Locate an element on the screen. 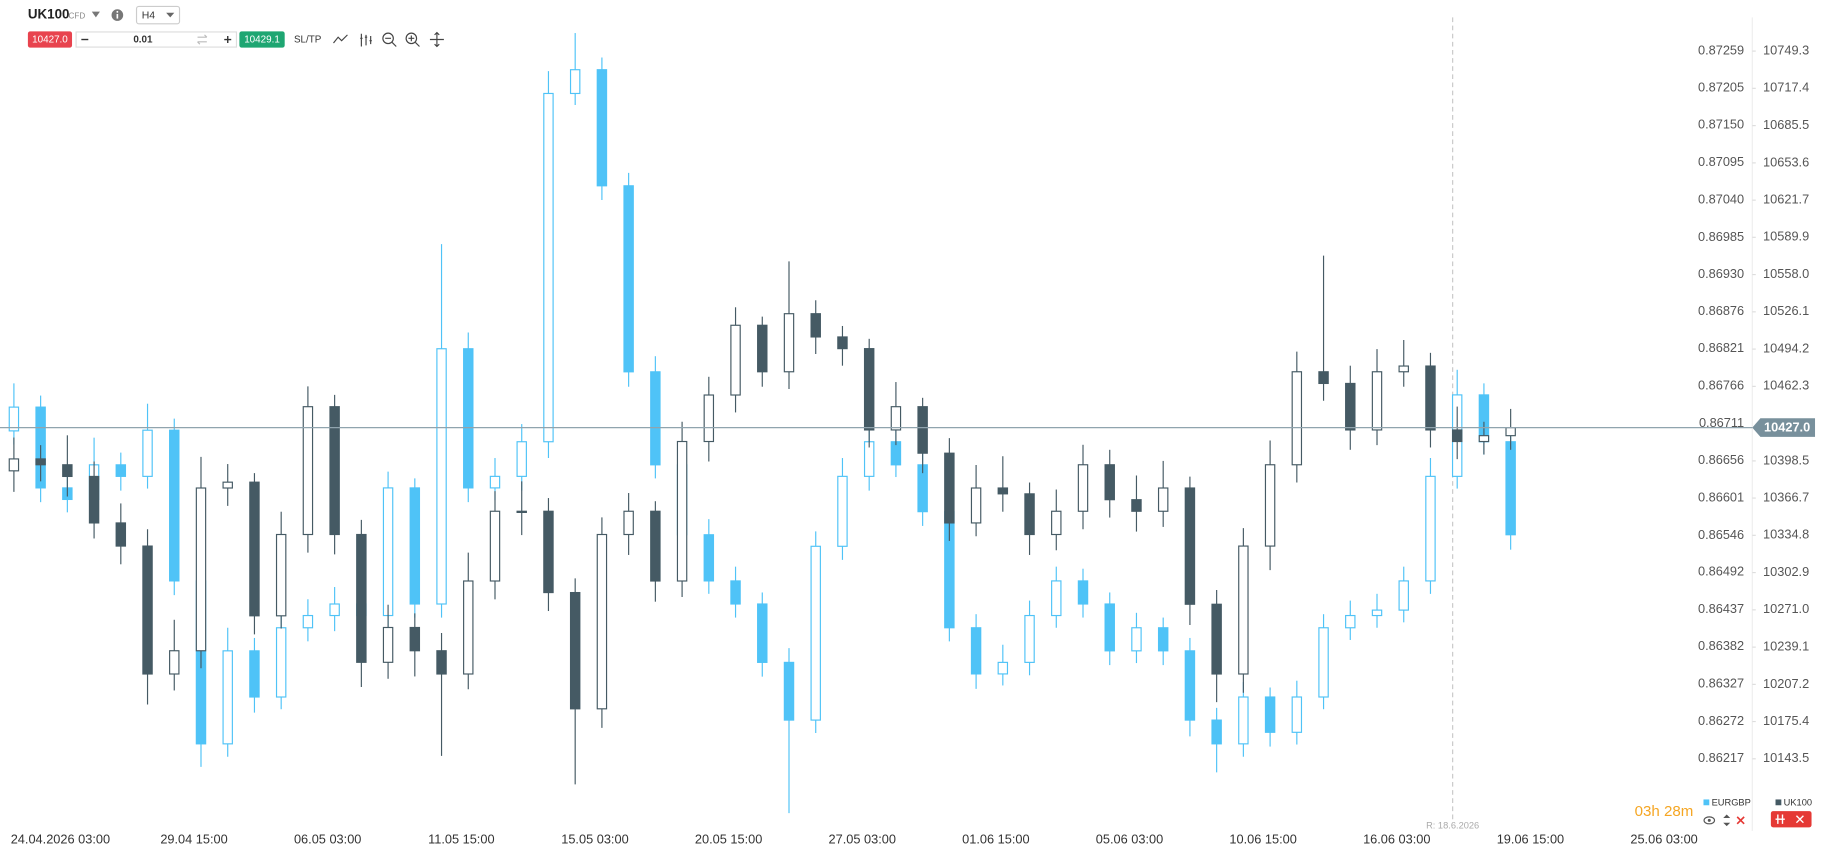  visibility-pupil is located at coordinates (1709, 820).